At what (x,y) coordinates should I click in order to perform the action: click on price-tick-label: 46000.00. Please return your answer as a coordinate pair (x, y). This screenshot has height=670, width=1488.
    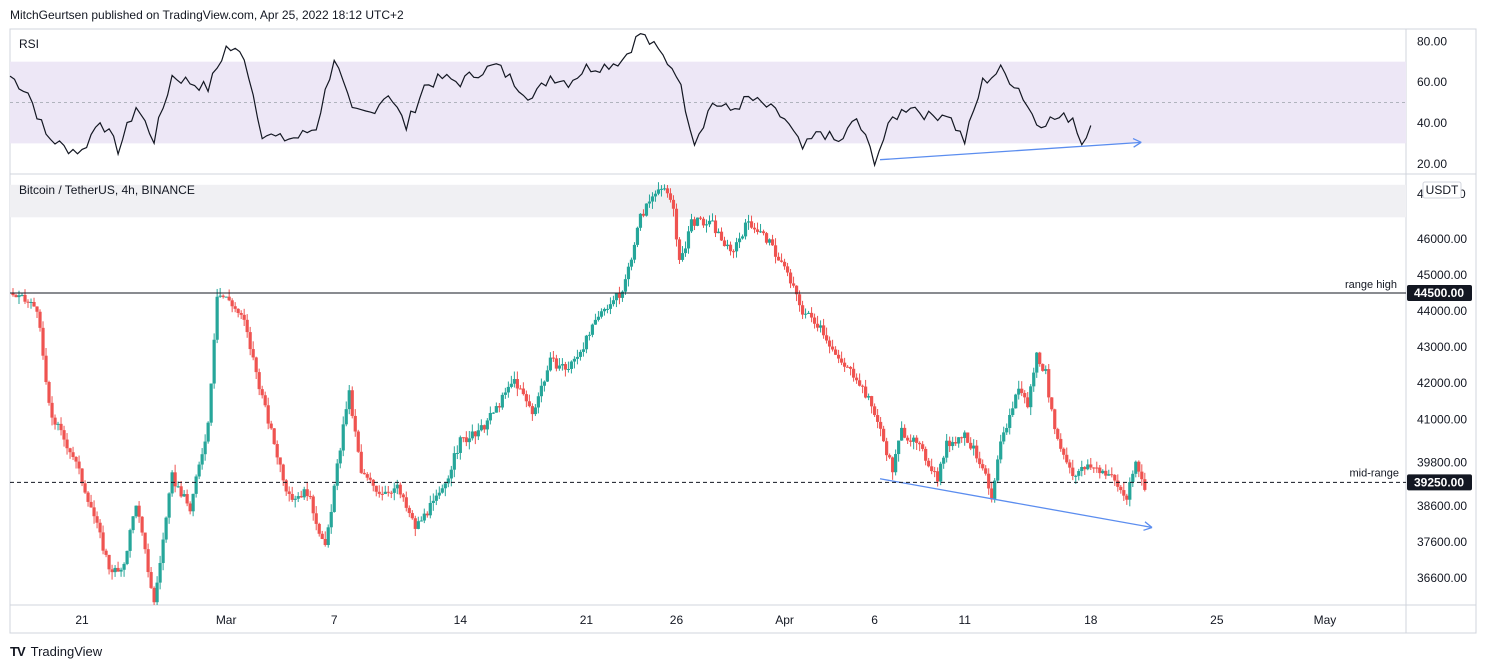
    Looking at the image, I should click on (1442, 239).